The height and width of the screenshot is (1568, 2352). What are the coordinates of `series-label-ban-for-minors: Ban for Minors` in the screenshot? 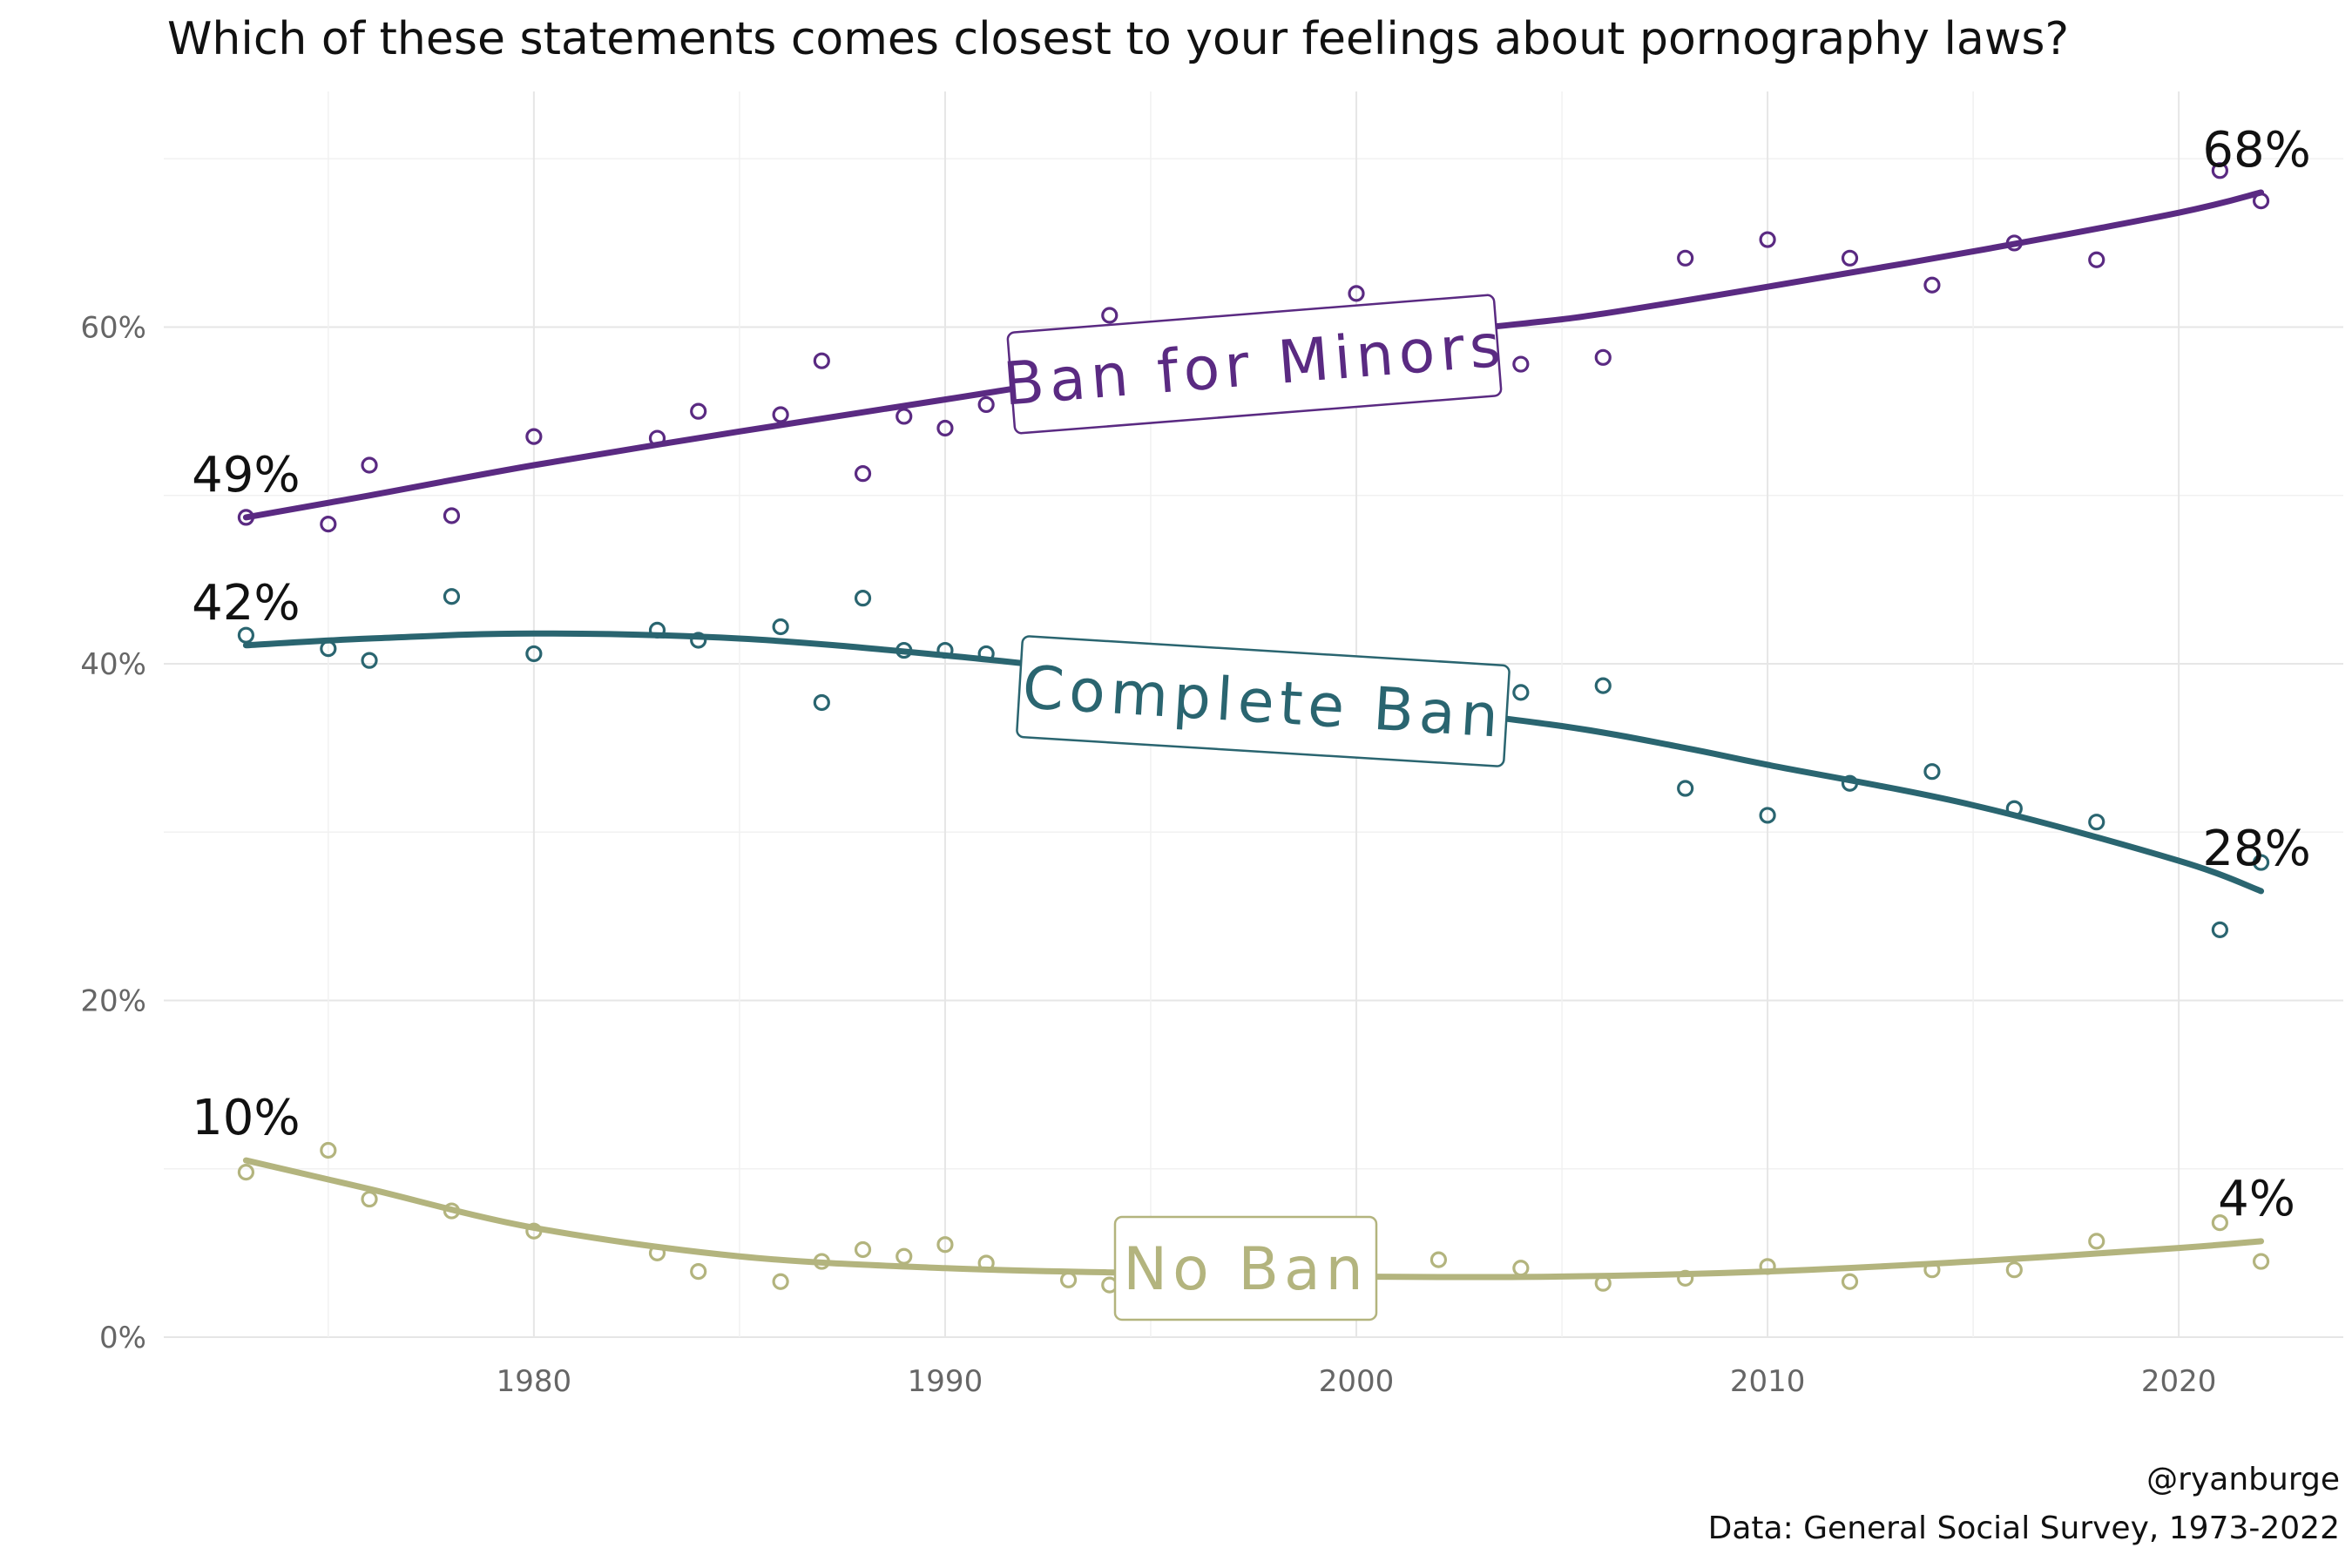 It's located at (1254, 364).